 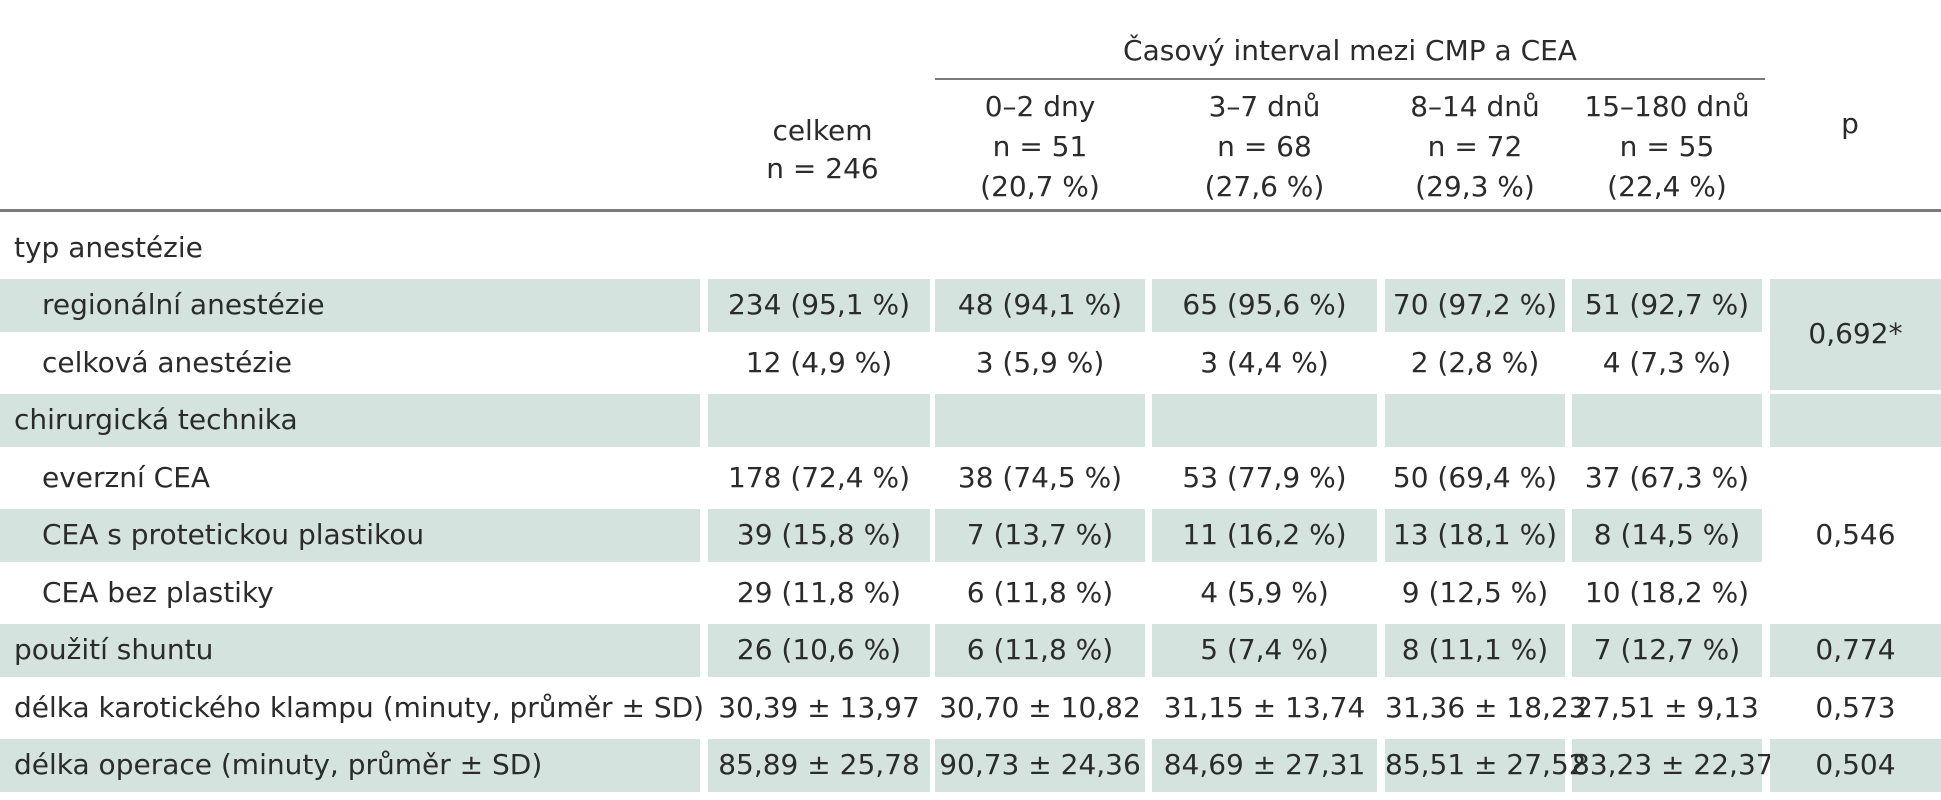 What do you see at coordinates (1040, 477) in the screenshot?
I see `row-value: 38 (74,5 %)` at bounding box center [1040, 477].